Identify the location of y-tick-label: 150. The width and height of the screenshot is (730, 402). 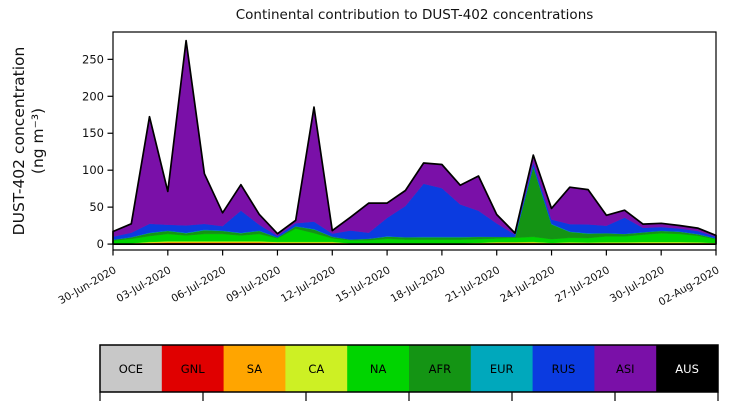
(93, 133).